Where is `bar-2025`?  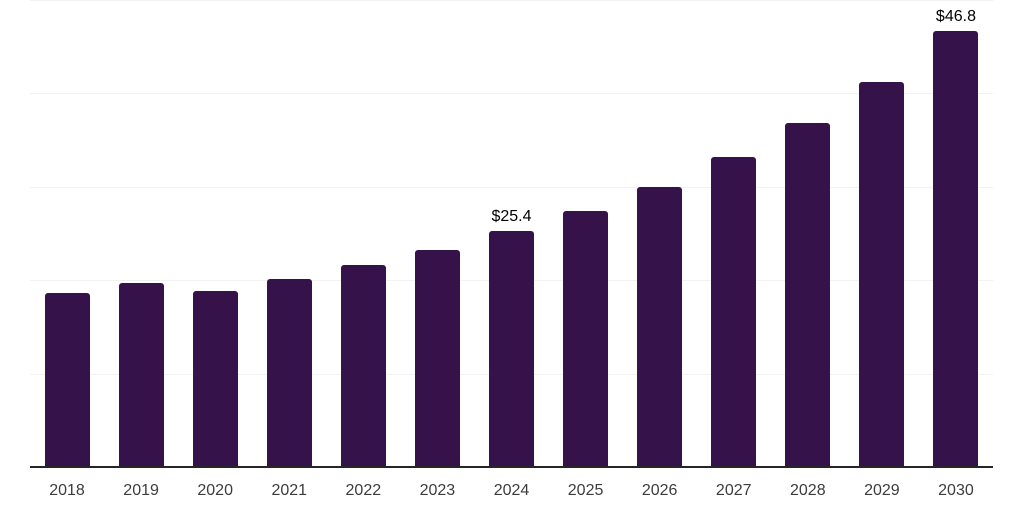 bar-2025 is located at coordinates (586, 339).